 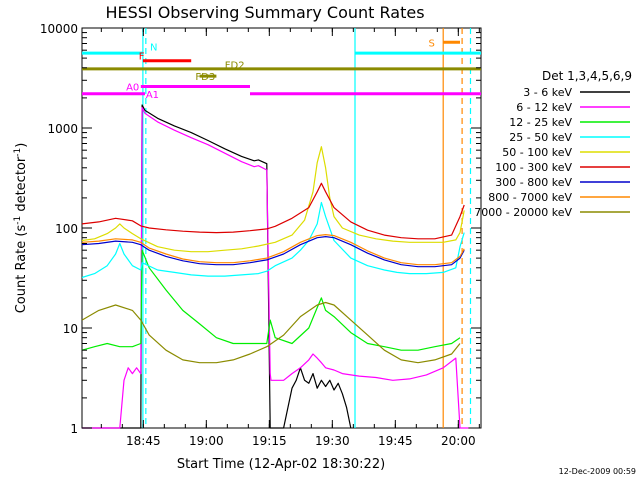 I want to click on legend-label-7: 800 - 7000 keV, so click(x=530, y=197).